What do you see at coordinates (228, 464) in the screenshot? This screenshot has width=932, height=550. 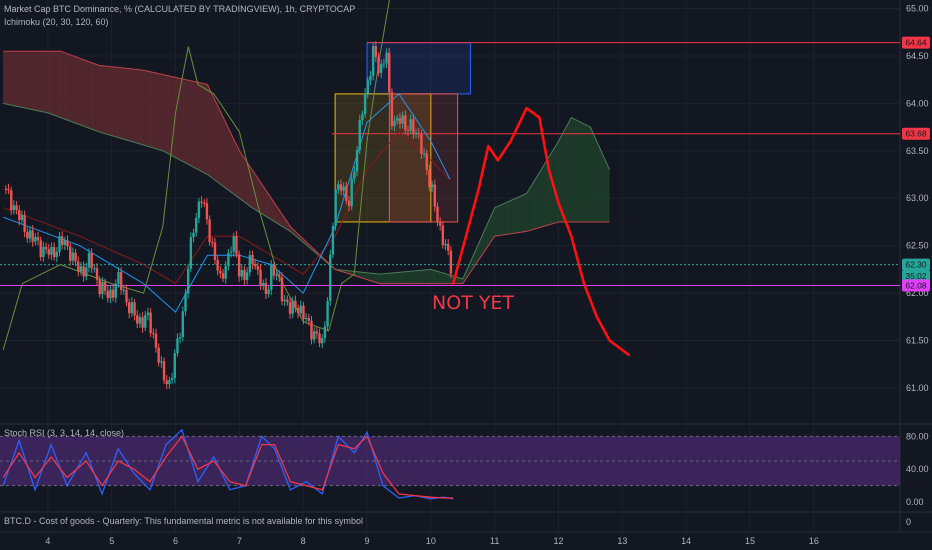 I see `stoch-k-line` at bounding box center [228, 464].